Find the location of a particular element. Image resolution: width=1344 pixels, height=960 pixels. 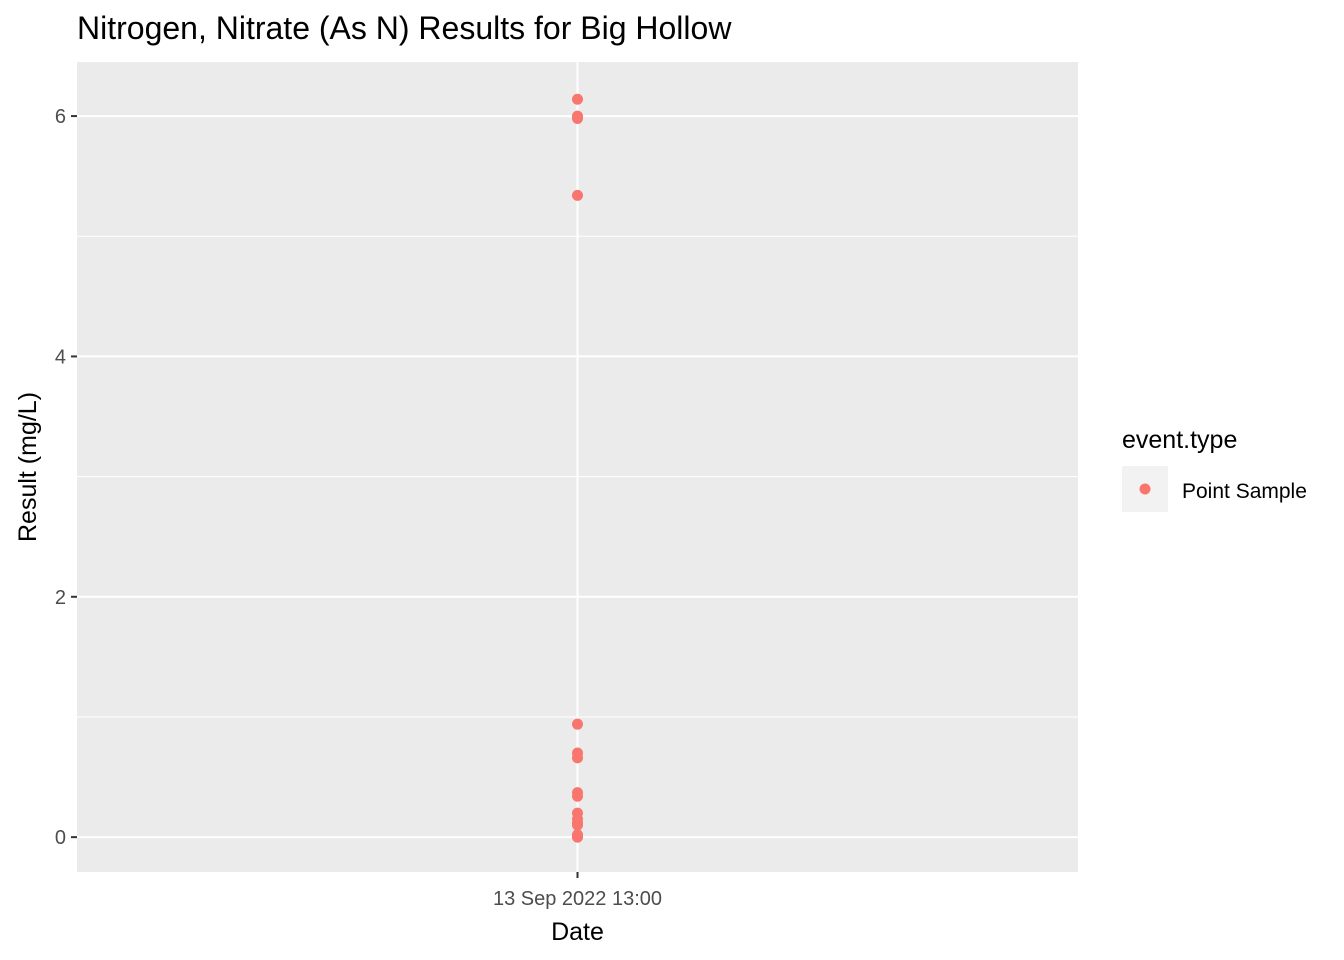

y-axis: 0 2 4 6 is located at coordinates (66, 477).